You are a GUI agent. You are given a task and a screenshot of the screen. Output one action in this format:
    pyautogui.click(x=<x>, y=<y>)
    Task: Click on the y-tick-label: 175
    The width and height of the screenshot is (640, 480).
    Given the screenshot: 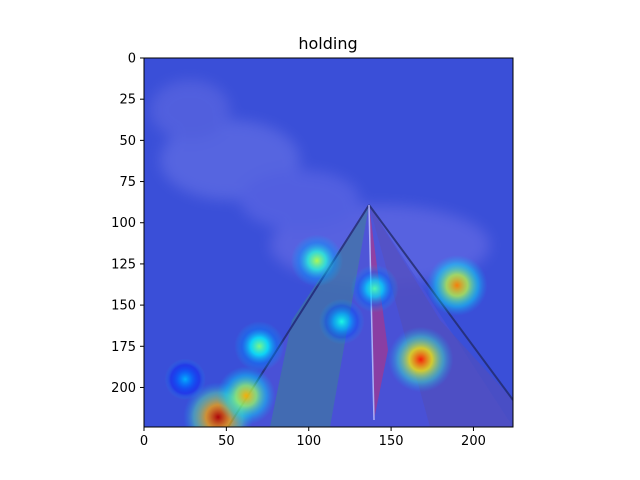 What is the action you would take?
    pyautogui.click(x=123, y=347)
    